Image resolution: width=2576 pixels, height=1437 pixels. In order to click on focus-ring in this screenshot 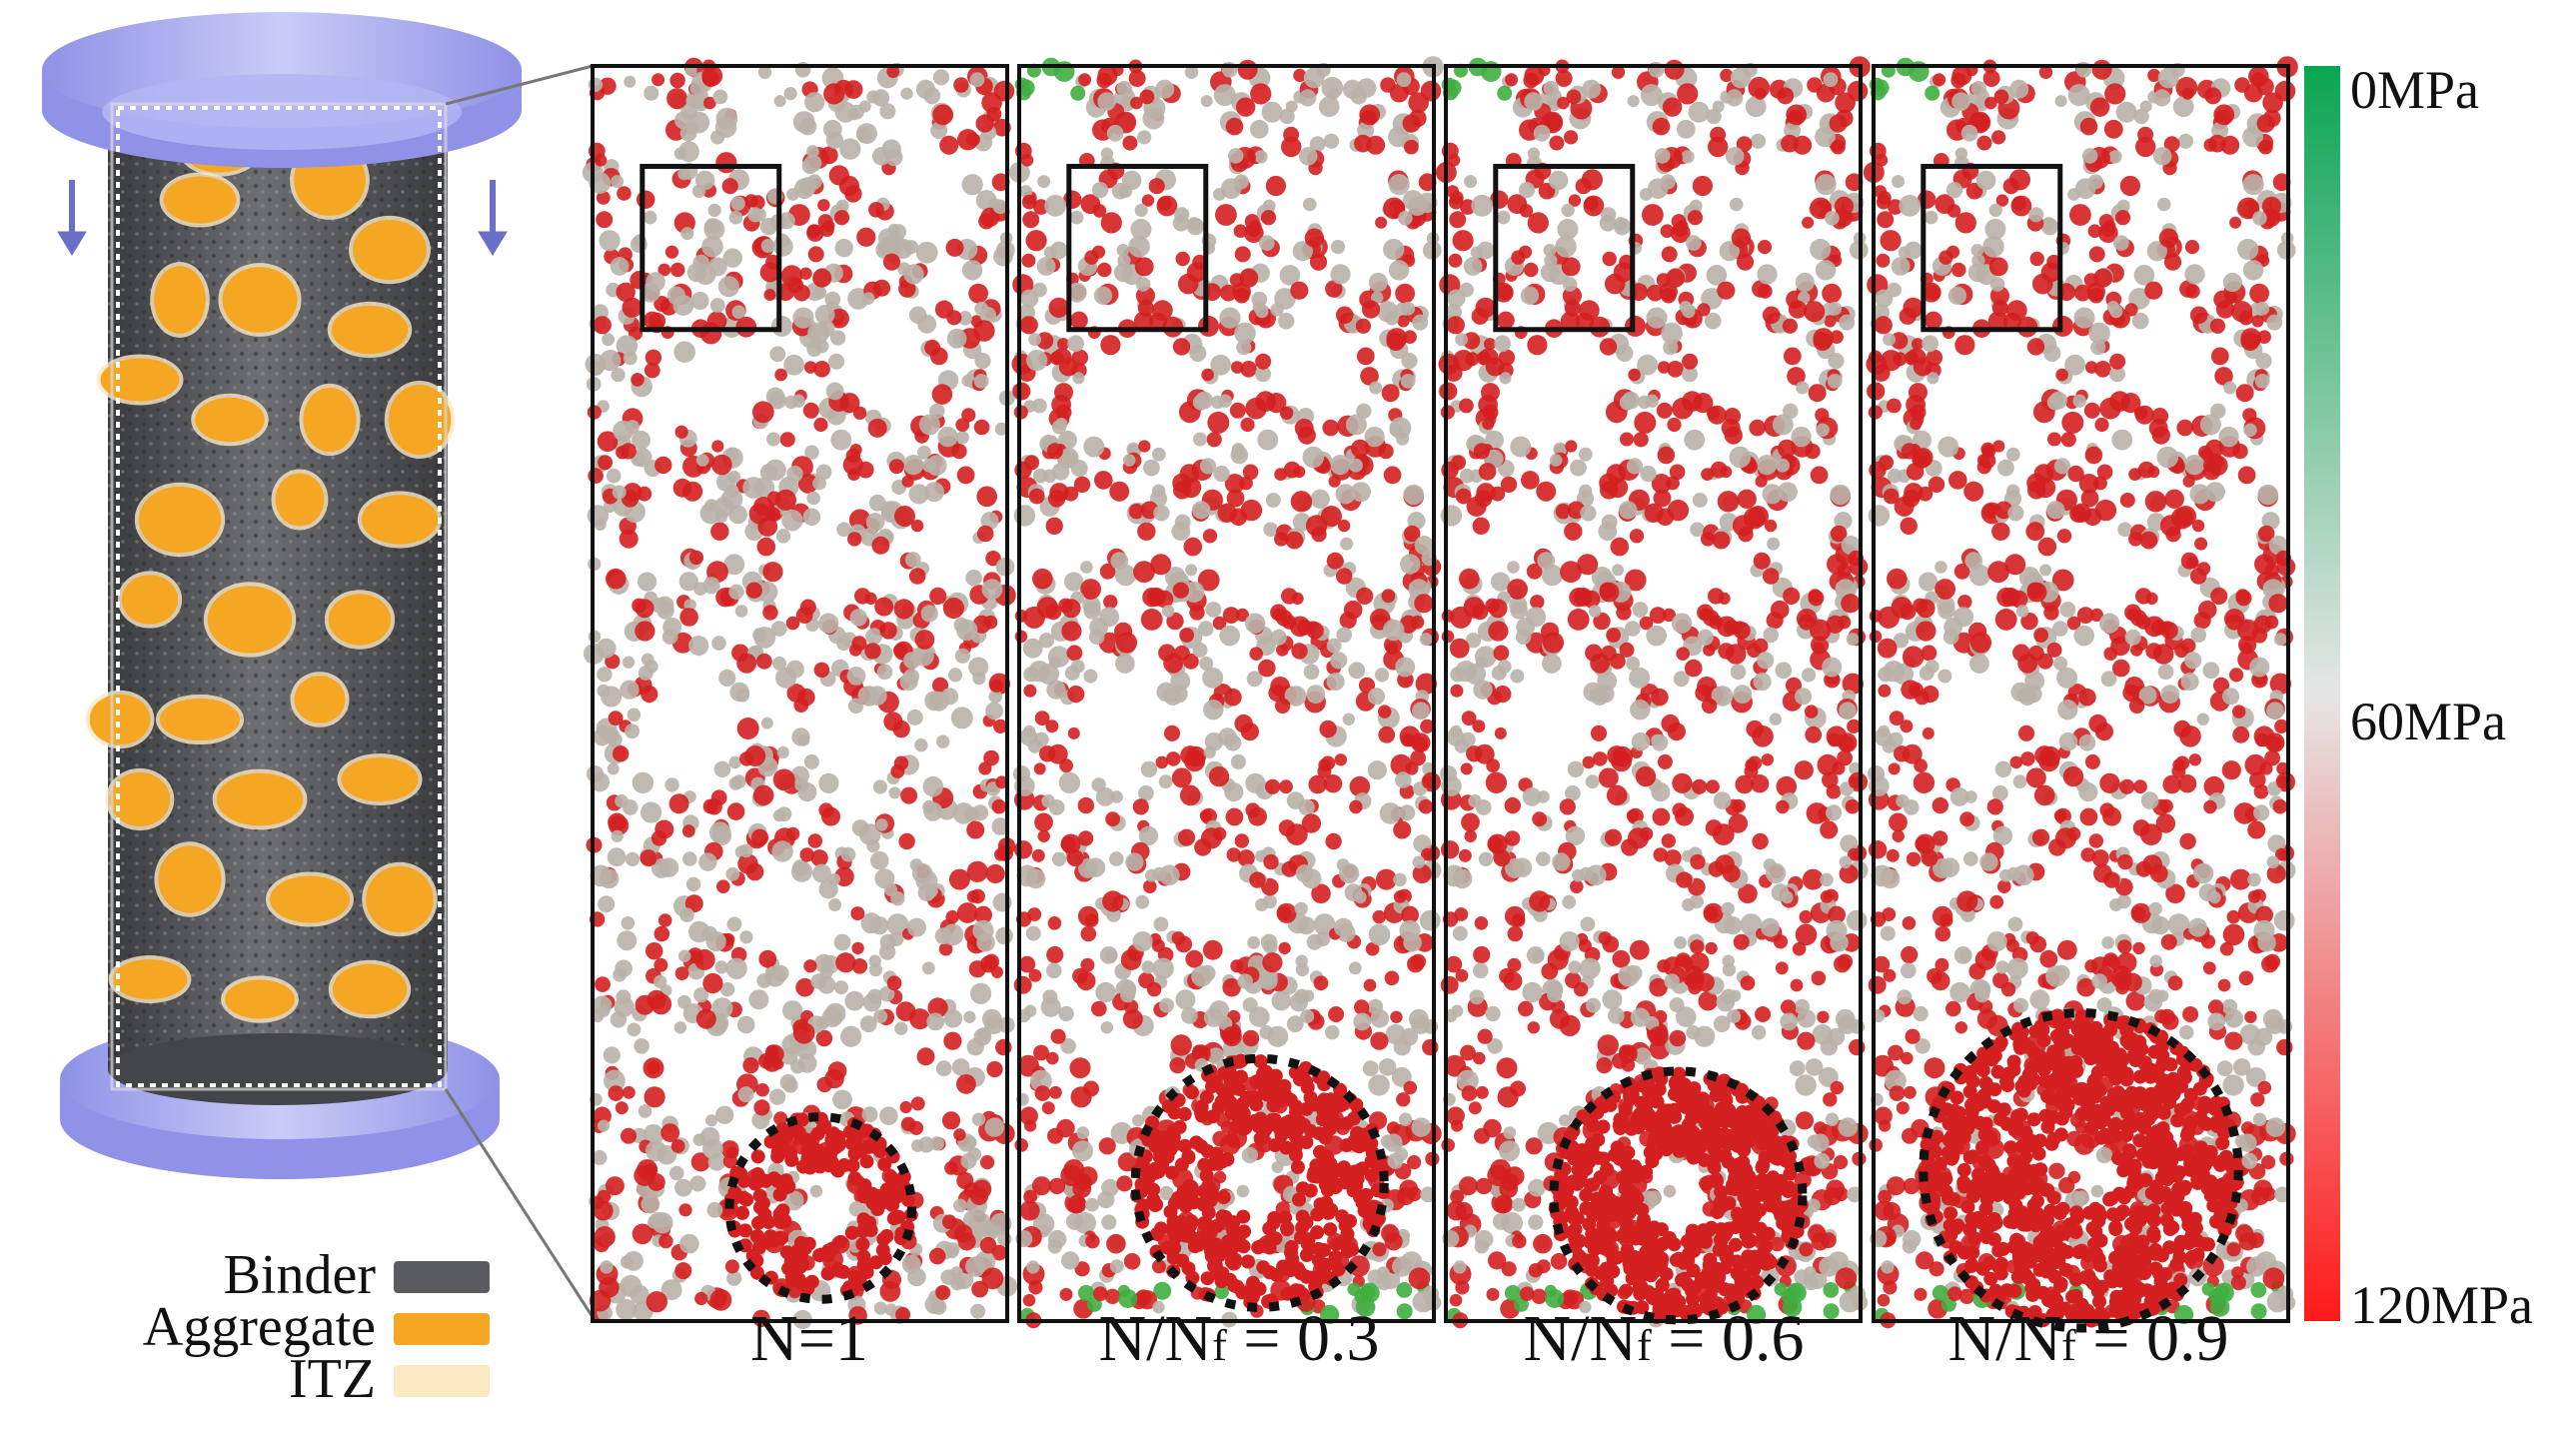, I will do `click(820, 1208)`.